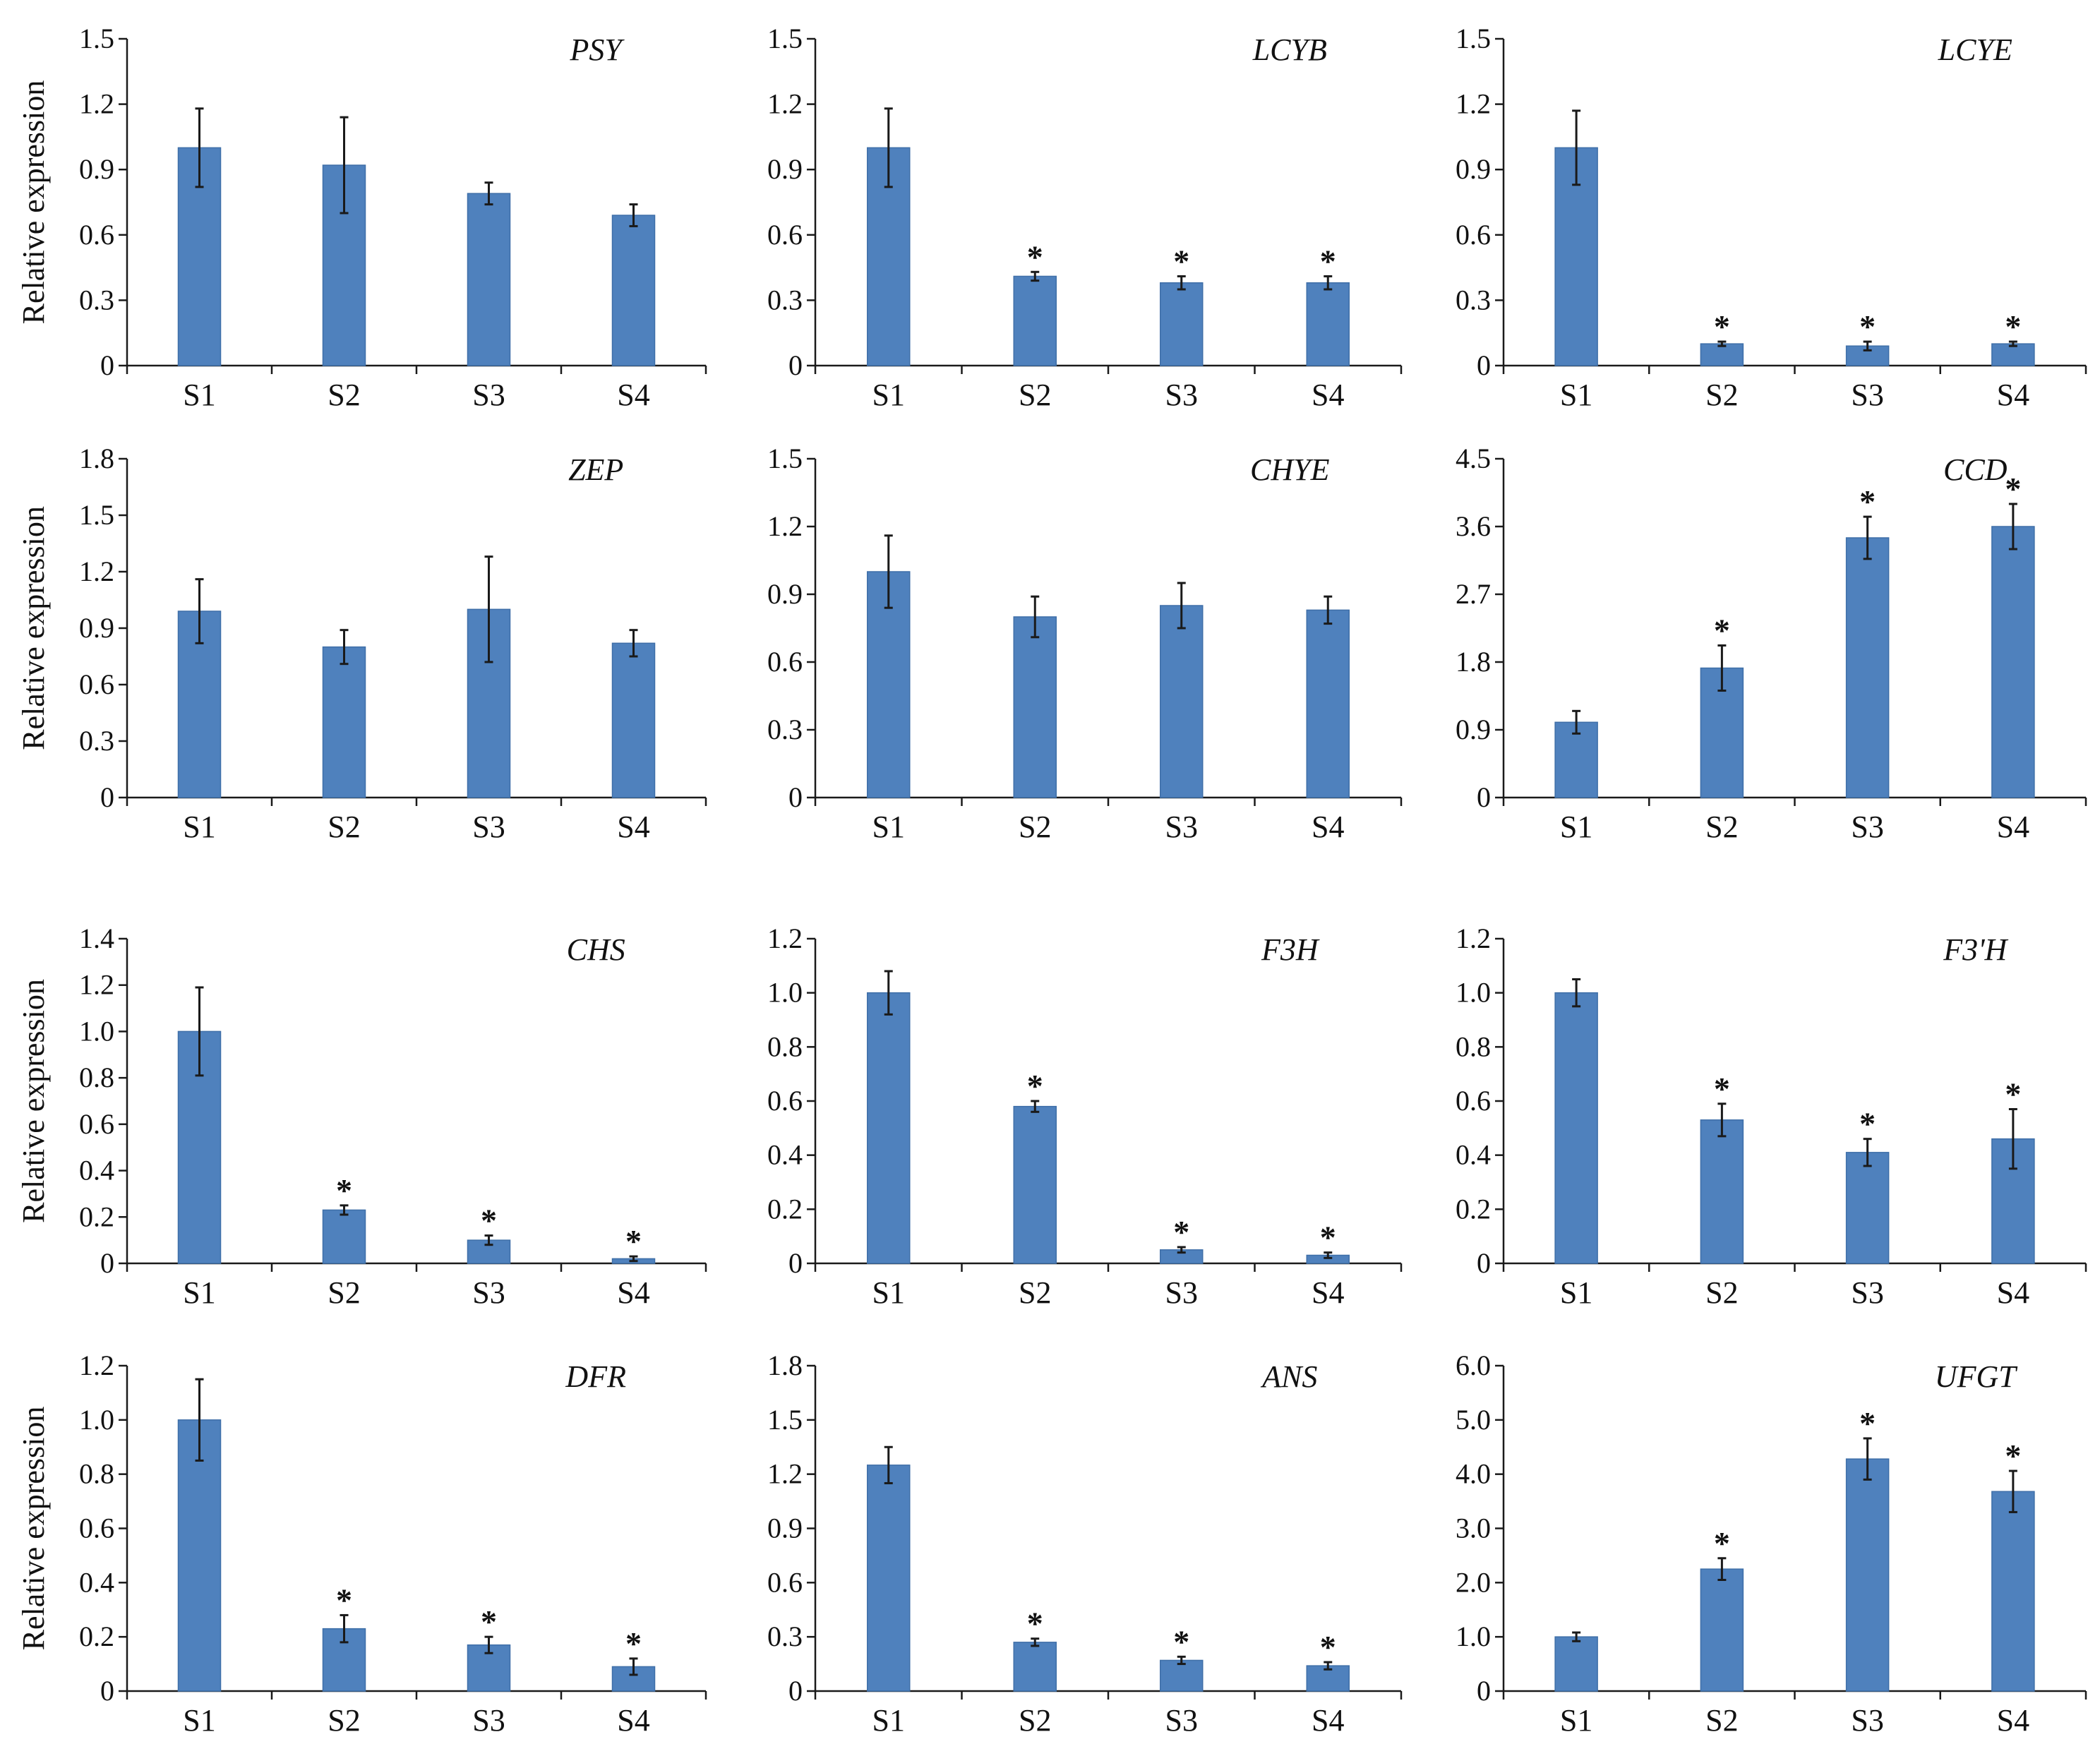 The image size is (2100, 1756). Describe the element at coordinates (1288, 1376) in the screenshot. I see `gene-title: ANS` at that location.